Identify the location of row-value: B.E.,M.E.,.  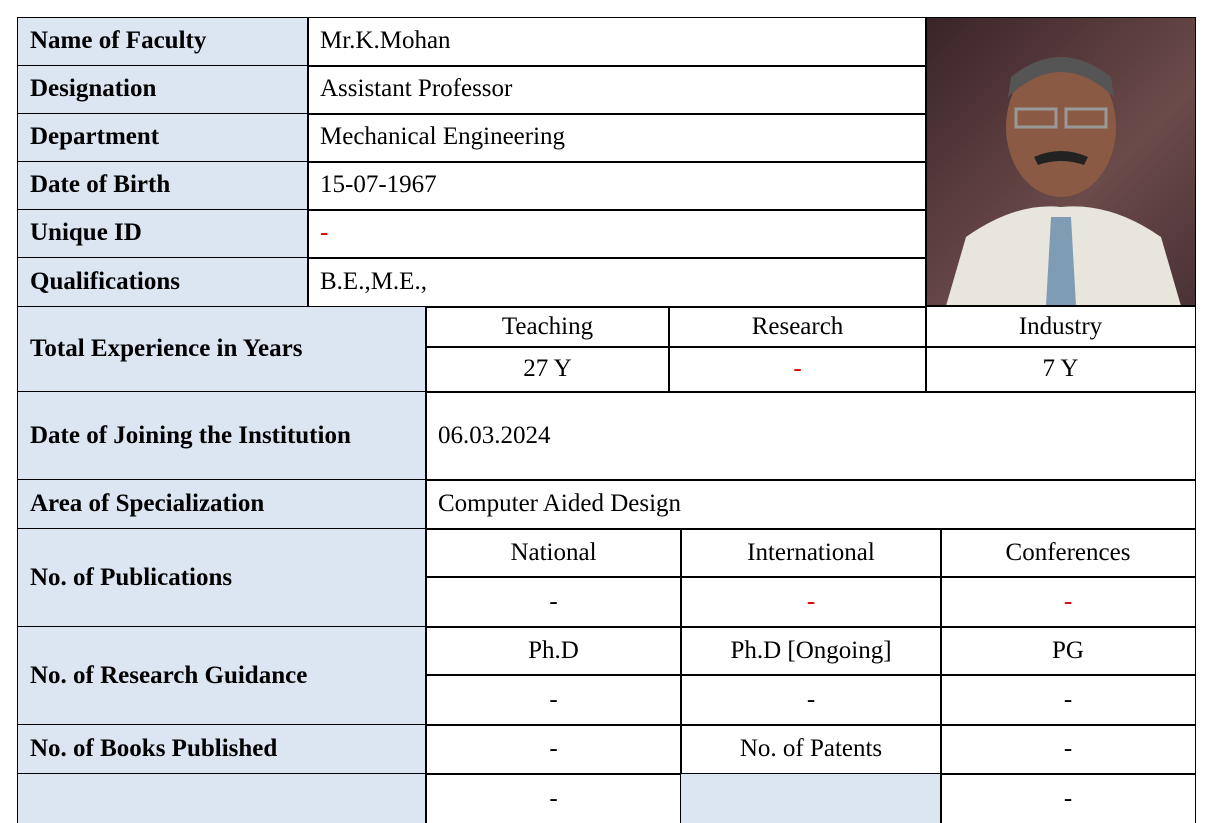
(617, 282).